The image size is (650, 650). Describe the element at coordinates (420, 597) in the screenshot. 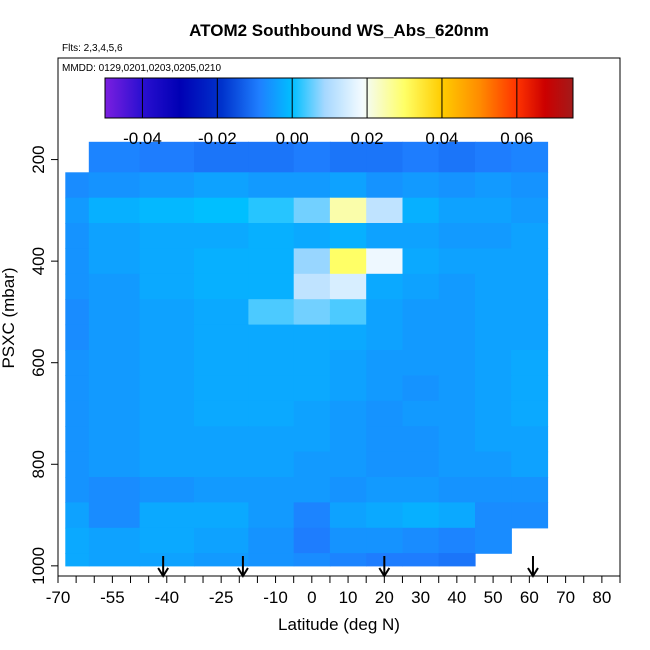

I see `x-tick-label: 30` at that location.